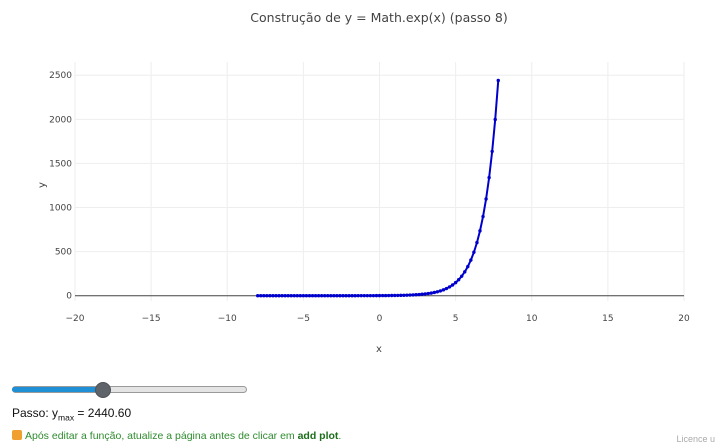  I want to click on x-tick-label: −20, so click(75, 319).